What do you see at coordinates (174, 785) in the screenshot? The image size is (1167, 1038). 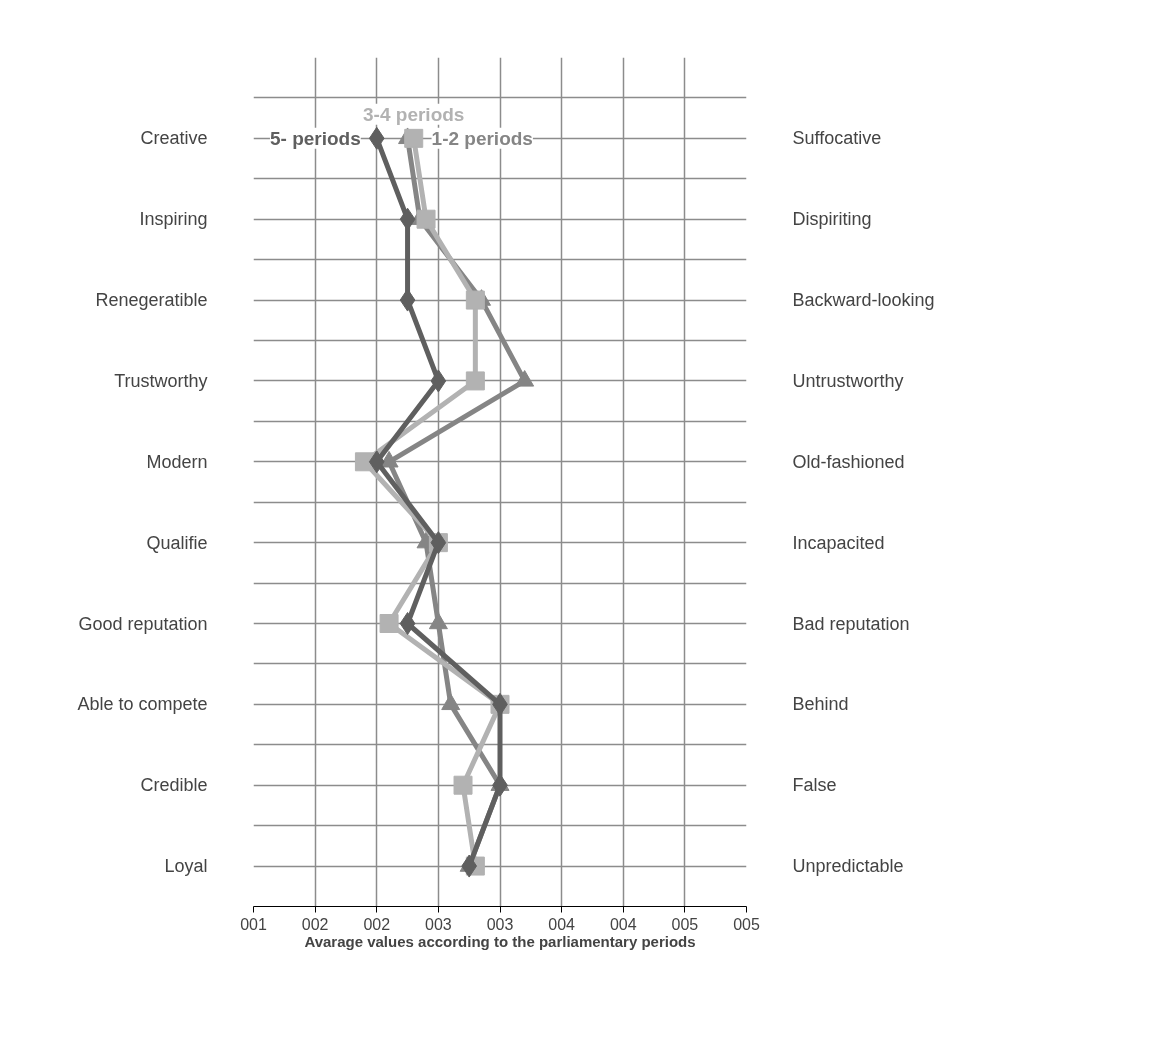 I see `y-tick-label: Credible` at bounding box center [174, 785].